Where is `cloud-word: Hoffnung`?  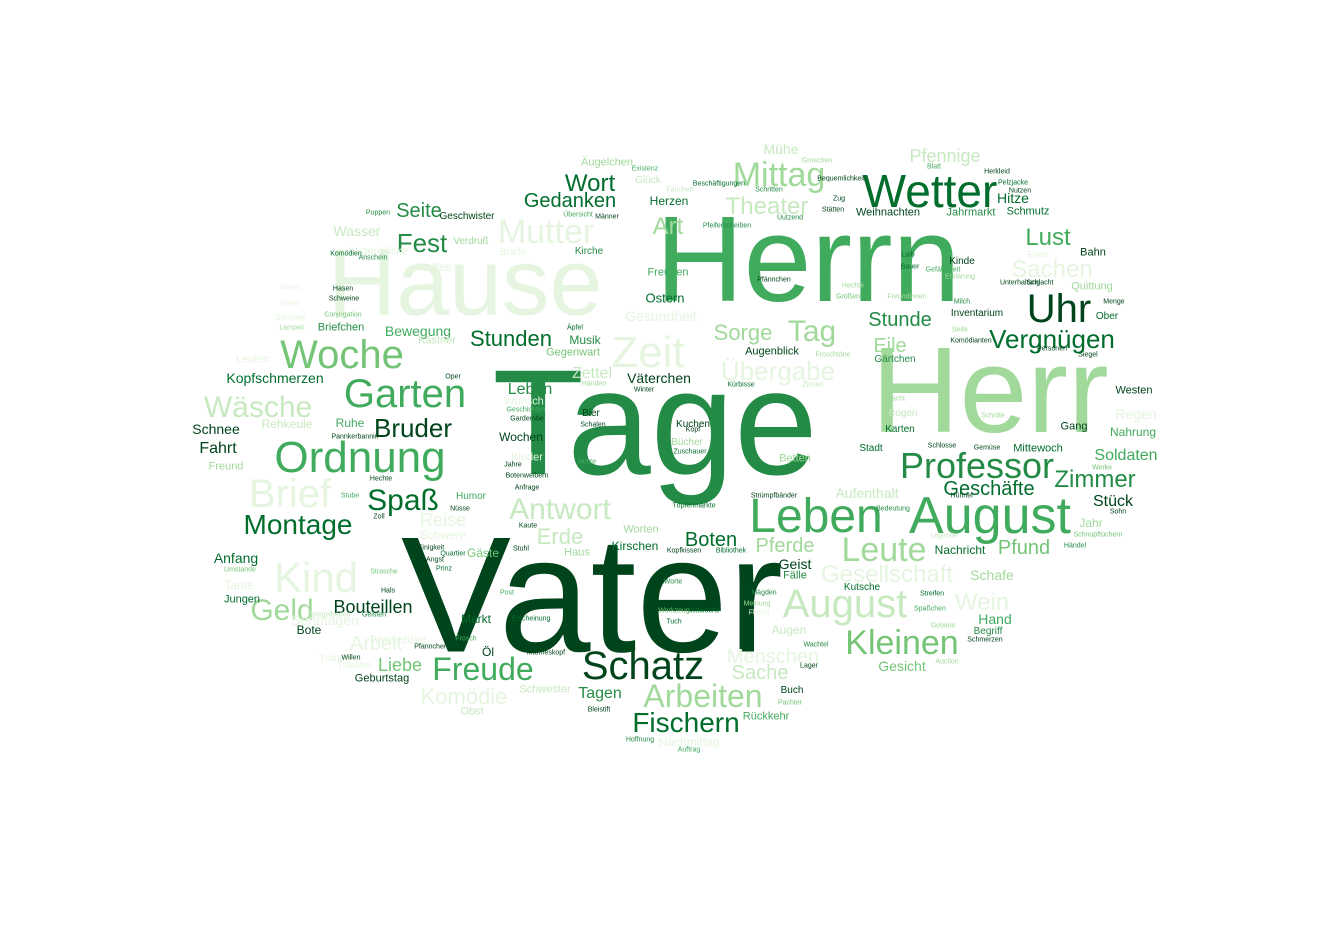
cloud-word: Hoffnung is located at coordinates (640, 740).